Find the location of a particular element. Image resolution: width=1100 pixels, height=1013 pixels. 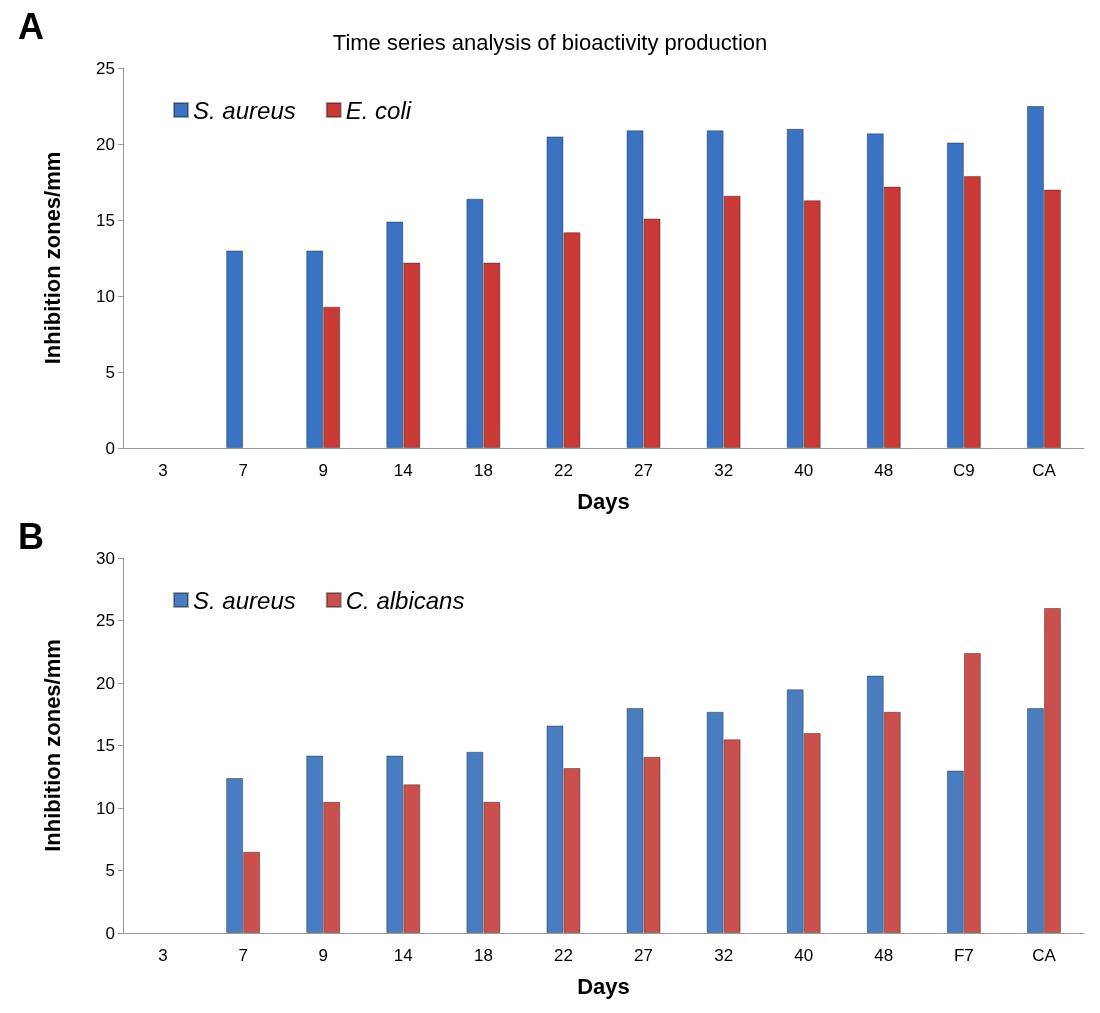

x-tick-label: C9 is located at coordinates (964, 470).